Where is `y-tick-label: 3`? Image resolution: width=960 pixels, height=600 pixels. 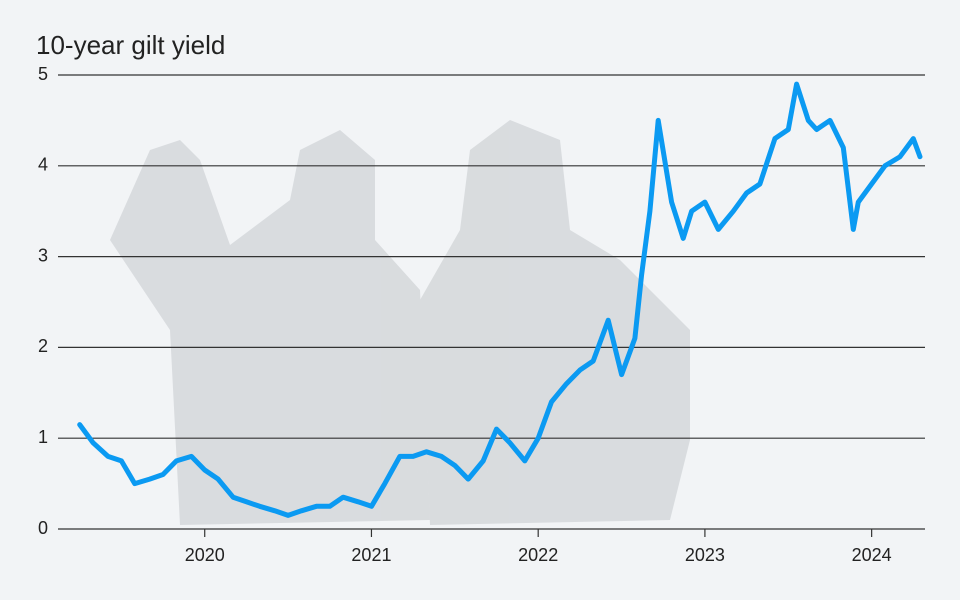 y-tick-label: 3 is located at coordinates (43, 255).